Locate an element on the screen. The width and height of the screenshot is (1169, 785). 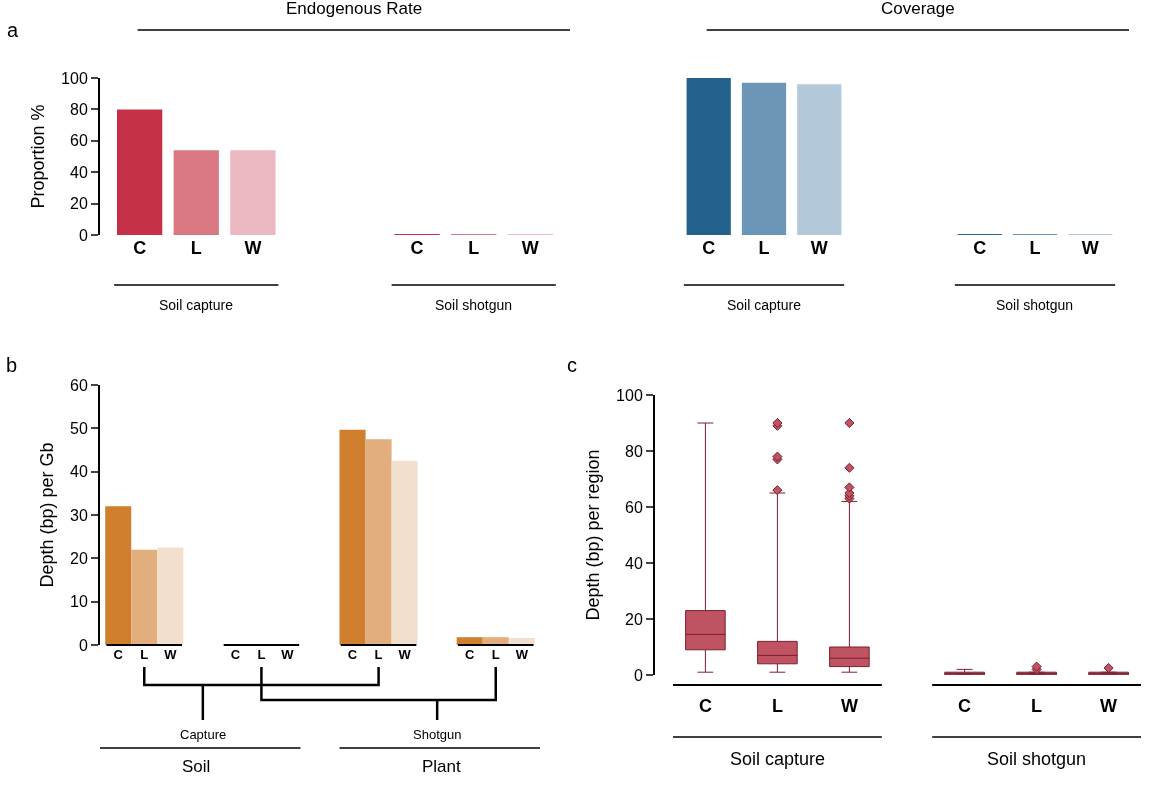
y-axis-title: Depth (bp) per region is located at coordinates (592, 535).